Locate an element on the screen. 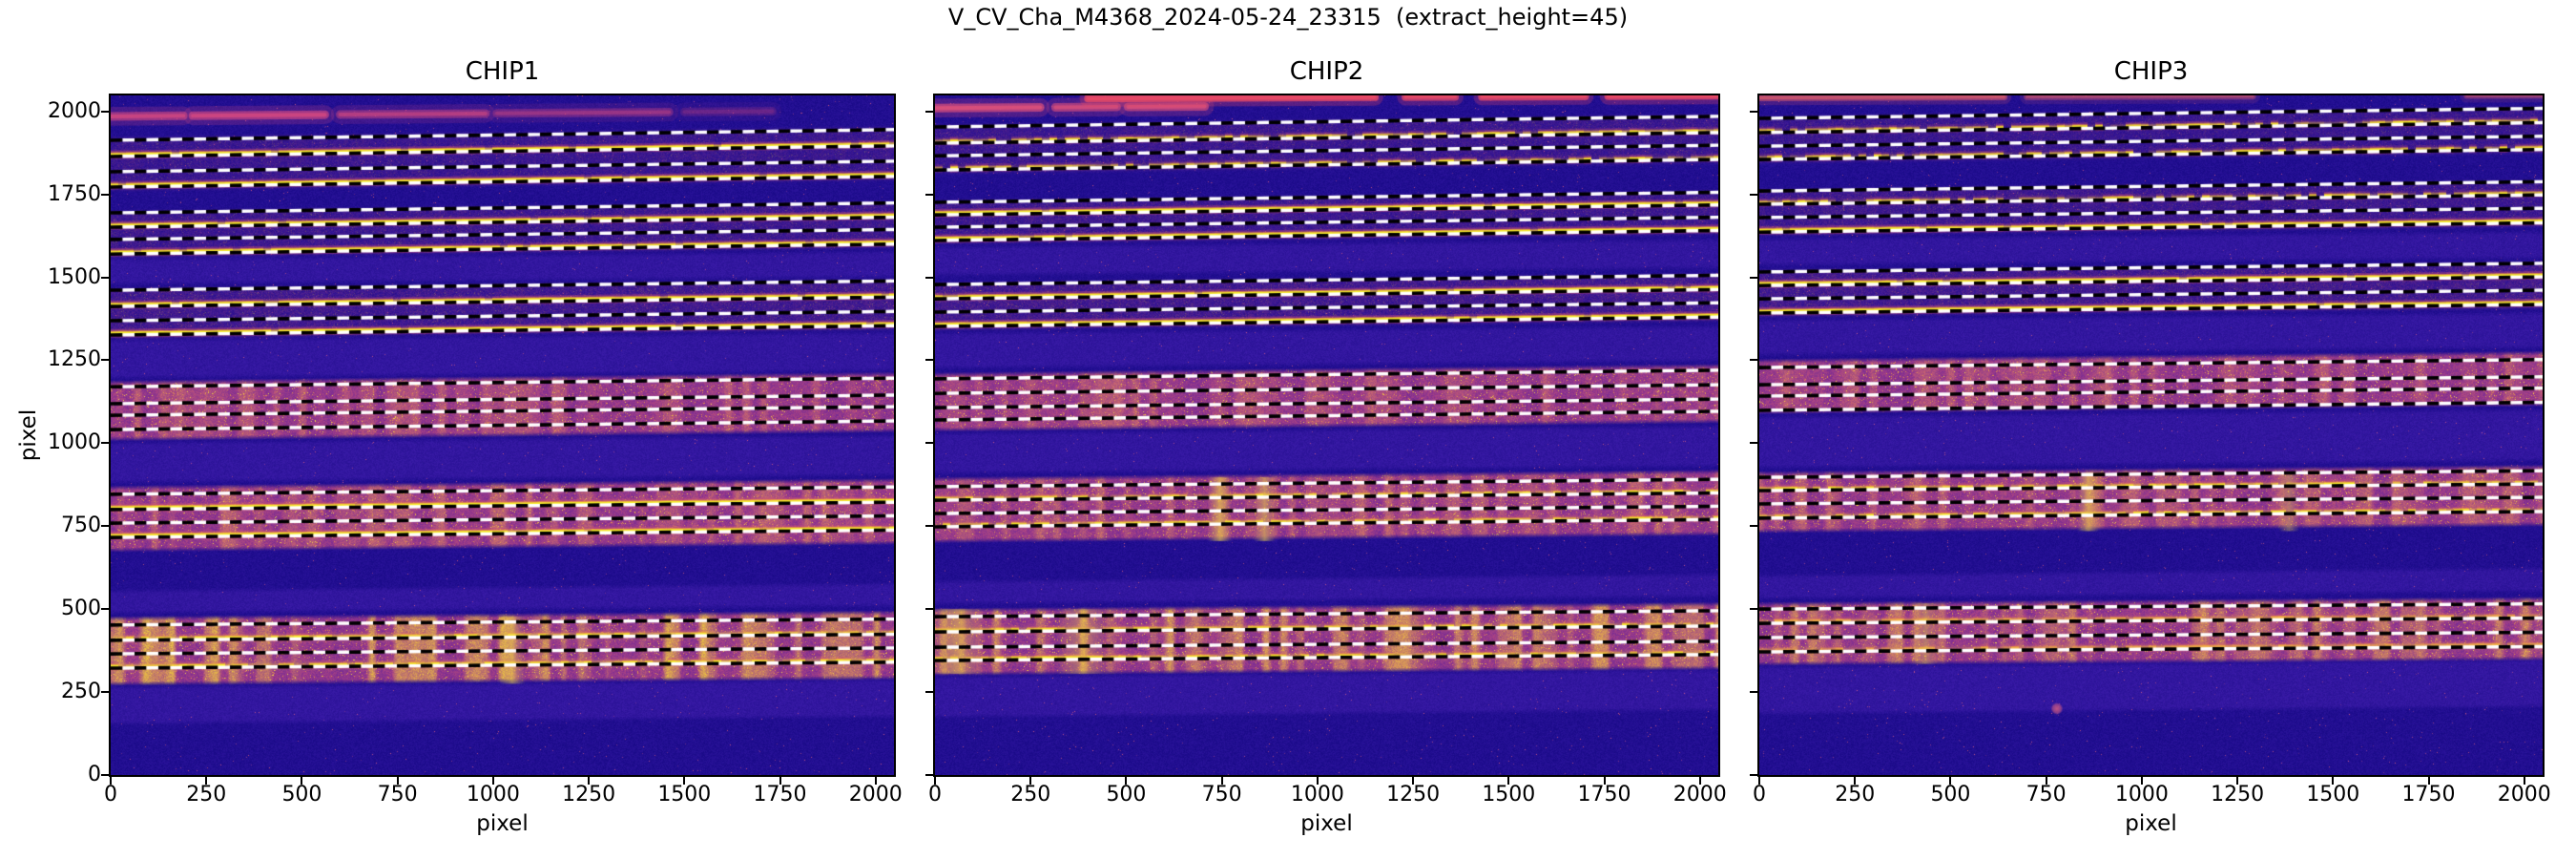  y-tick-label: 500 is located at coordinates (81, 609).